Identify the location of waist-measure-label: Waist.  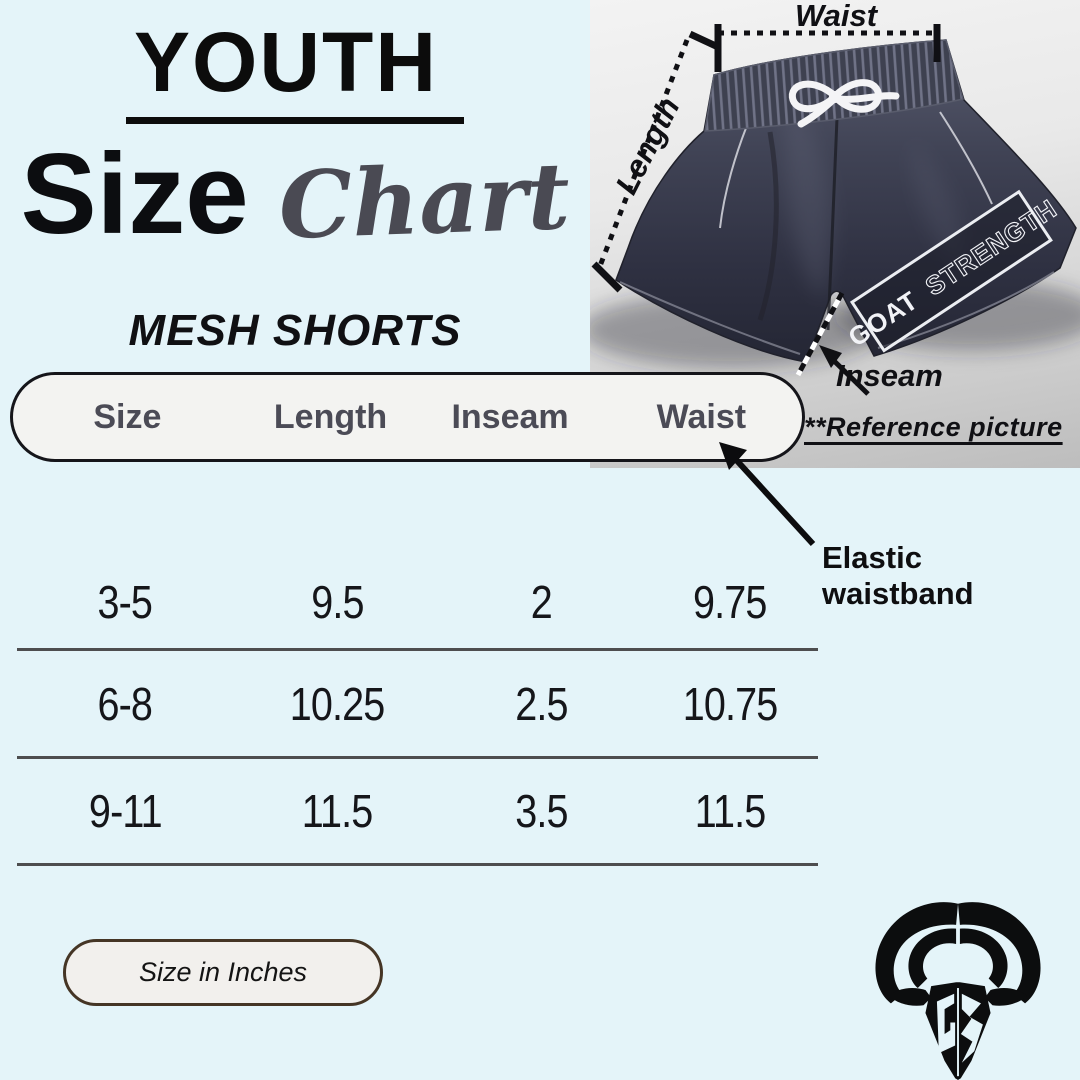
(836, 16).